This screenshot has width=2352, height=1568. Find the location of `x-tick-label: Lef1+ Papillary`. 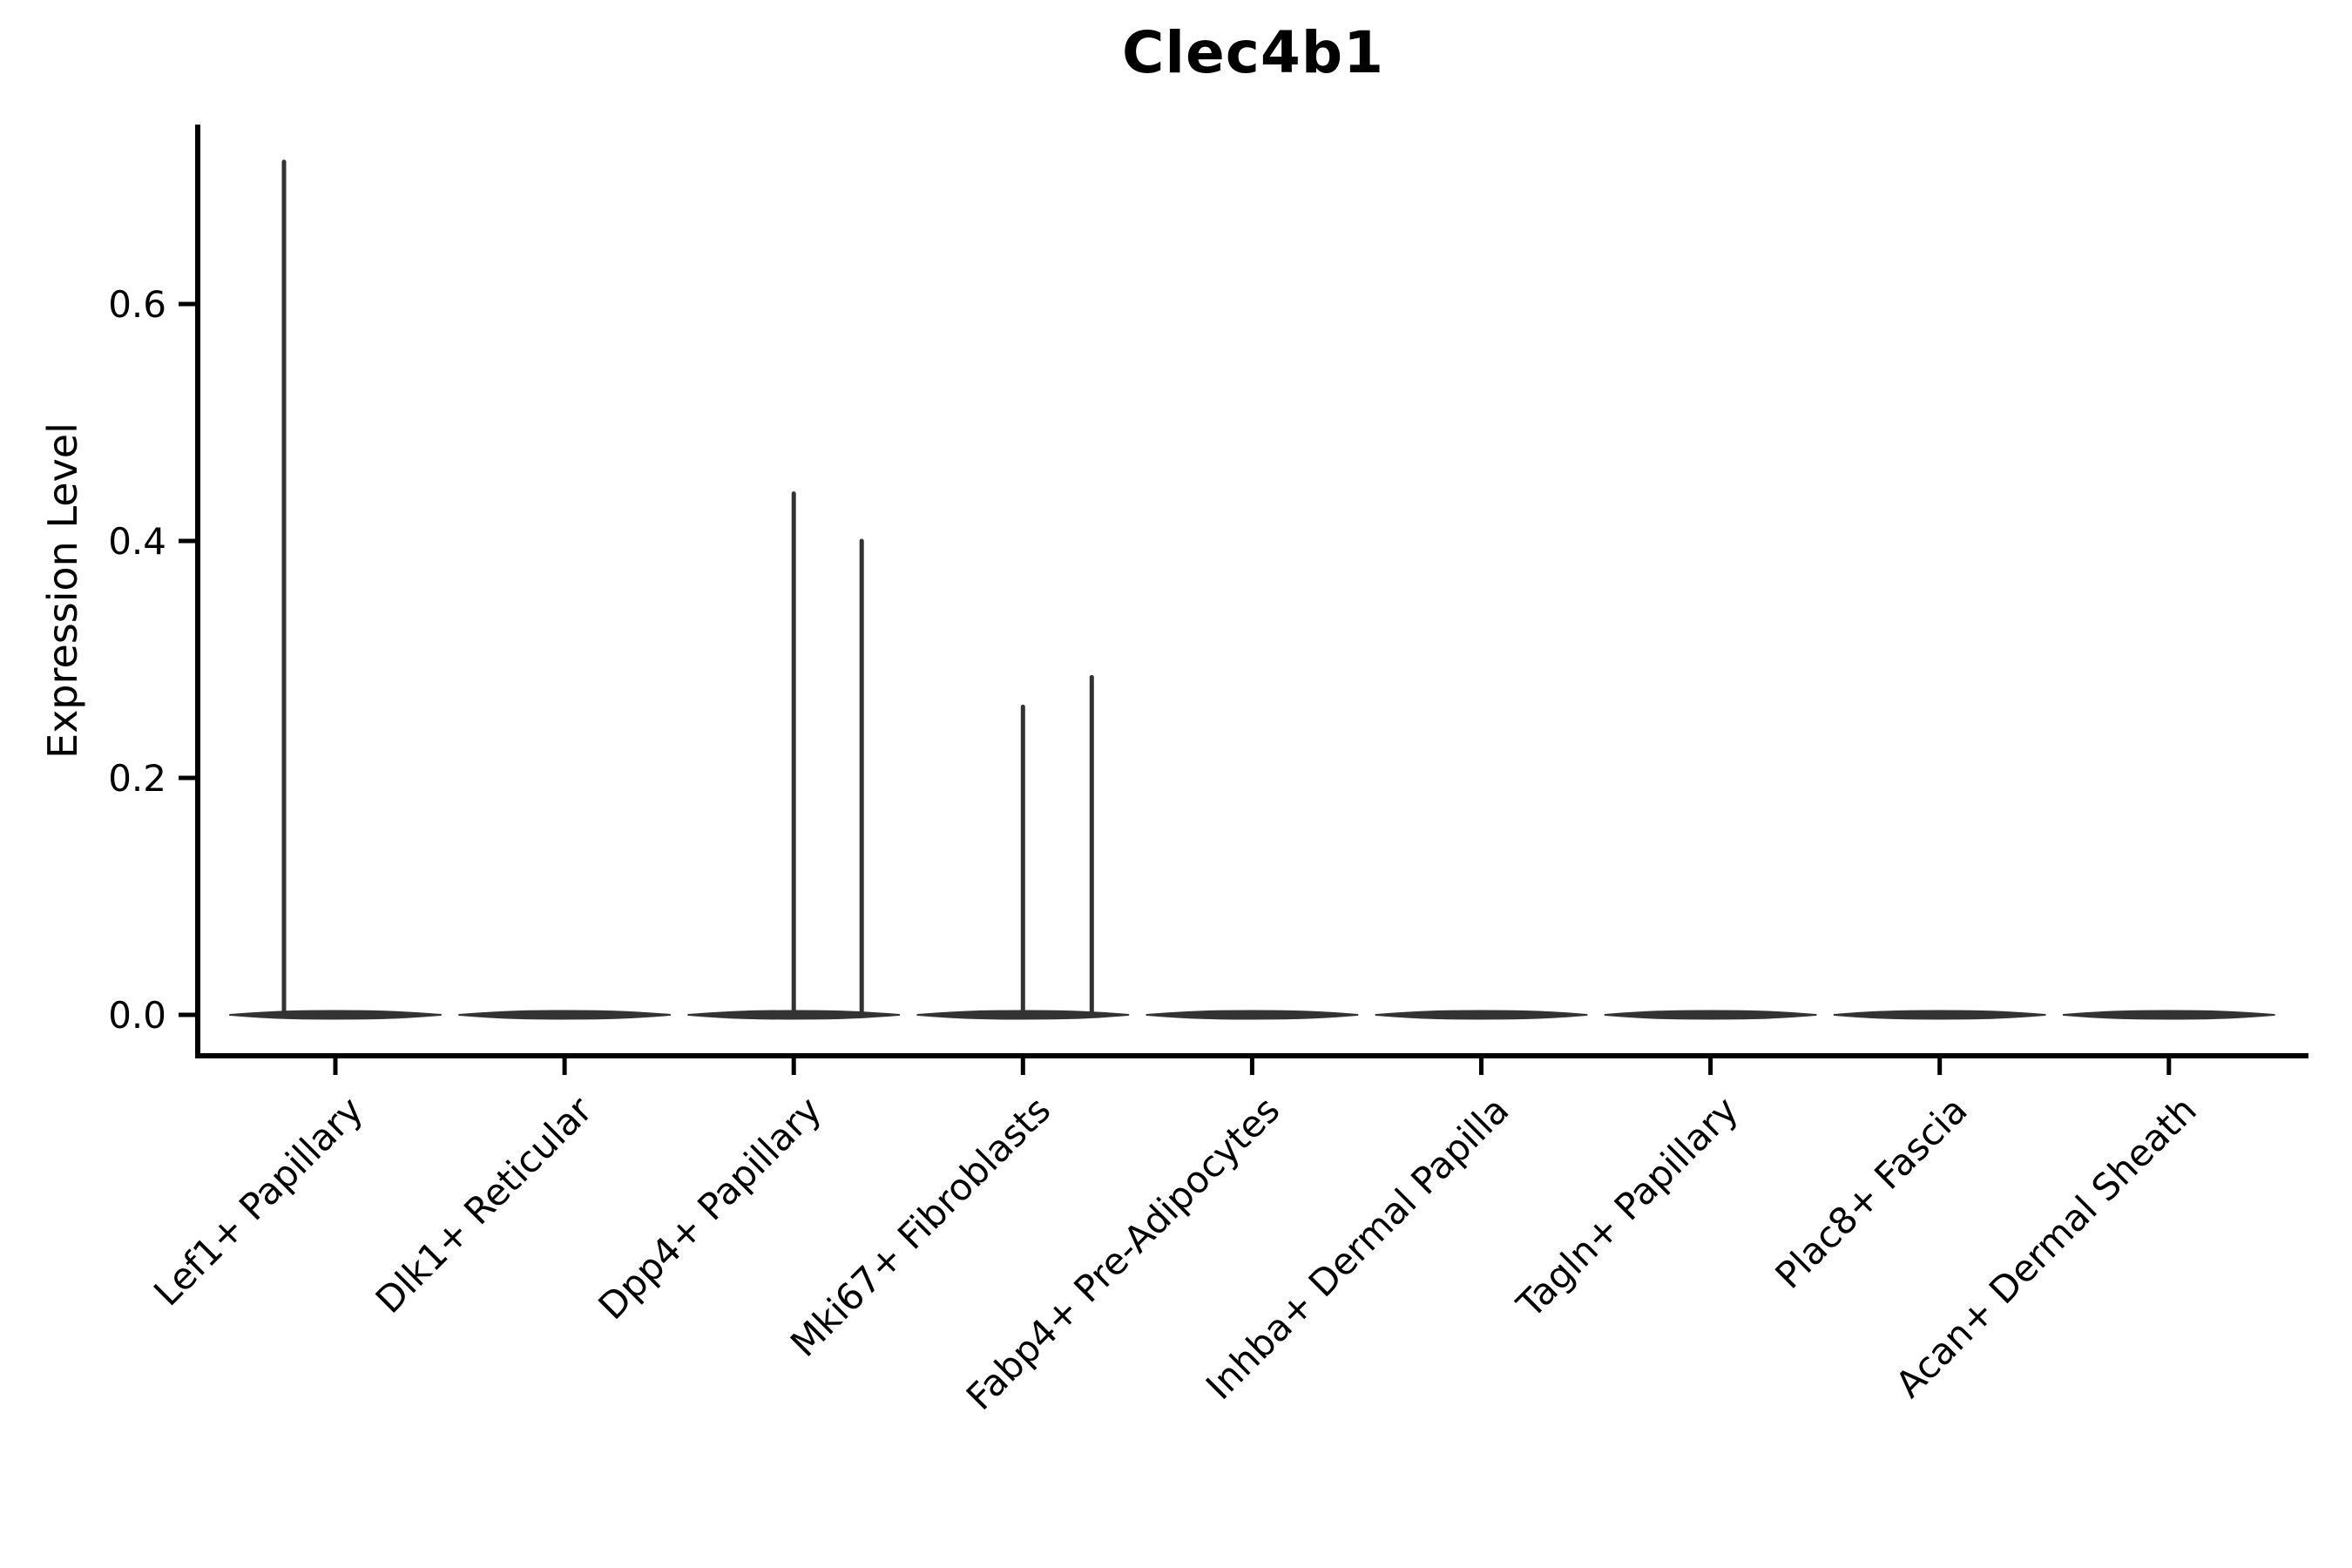

x-tick-label: Lef1+ Papillary is located at coordinates (258, 1201).